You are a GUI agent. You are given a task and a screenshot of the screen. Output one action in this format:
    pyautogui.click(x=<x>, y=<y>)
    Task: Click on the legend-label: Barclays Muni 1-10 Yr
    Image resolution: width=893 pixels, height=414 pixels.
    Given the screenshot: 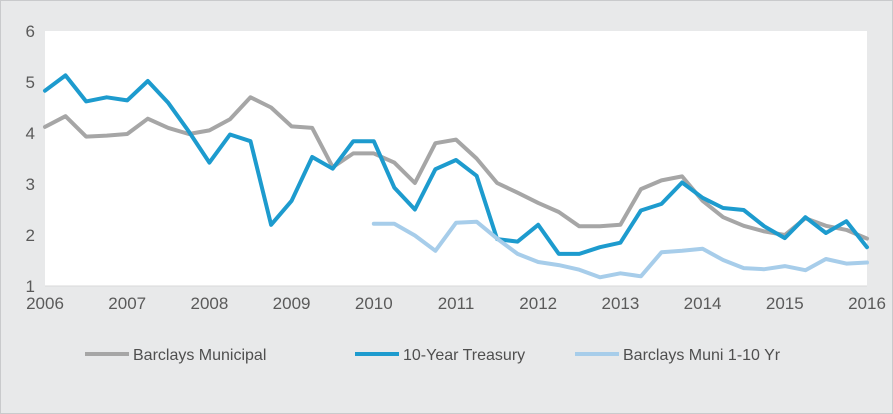 What is the action you would take?
    pyautogui.click(x=702, y=355)
    